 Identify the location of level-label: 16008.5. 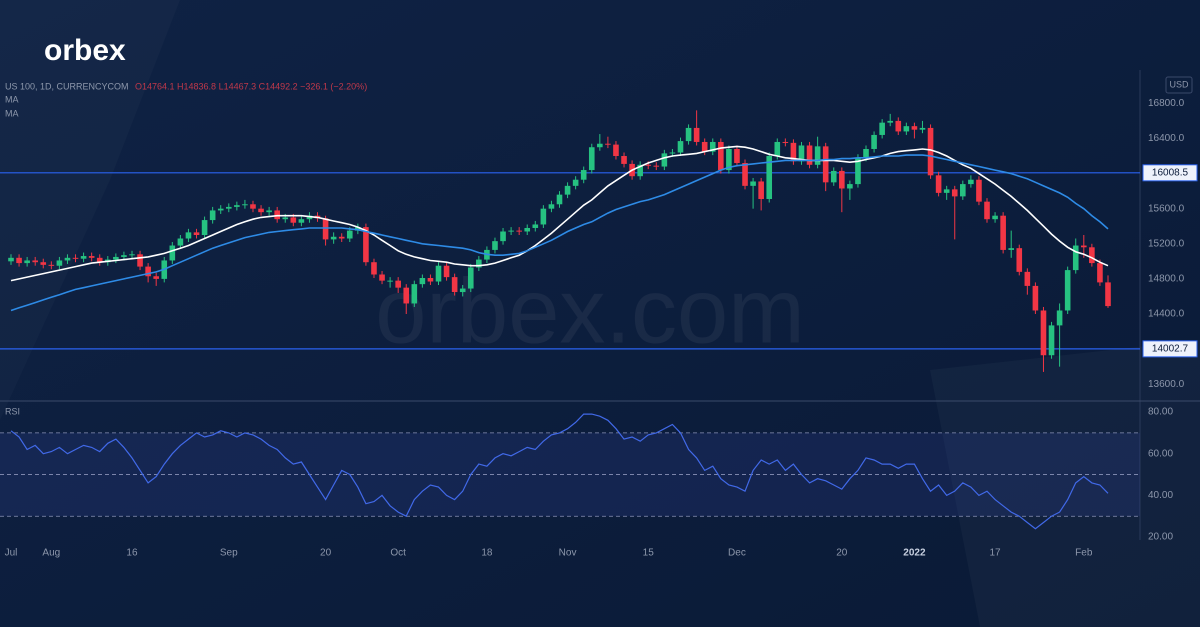
(1170, 172).